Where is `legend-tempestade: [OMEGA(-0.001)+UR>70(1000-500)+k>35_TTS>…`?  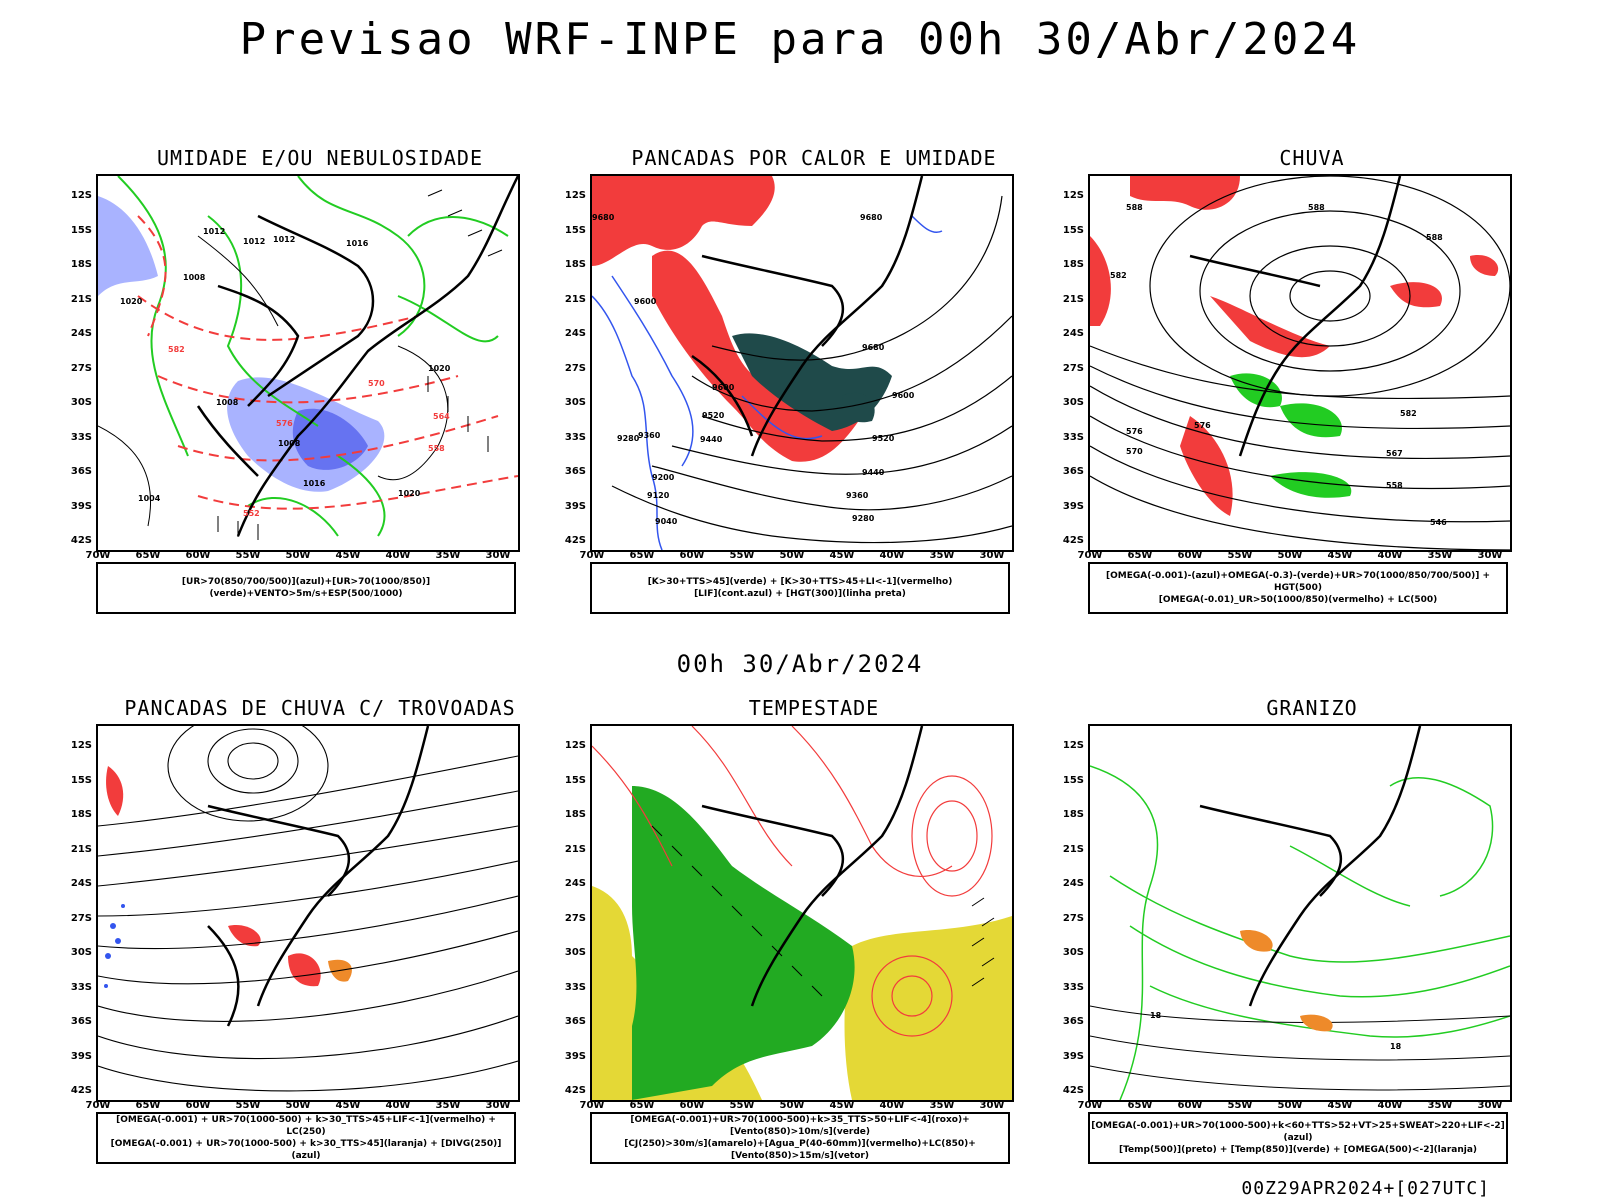
legend-tempestade: [OMEGA(-0.001)+UR>70(1000-500)+k>35_TTS>… is located at coordinates (800, 1138).